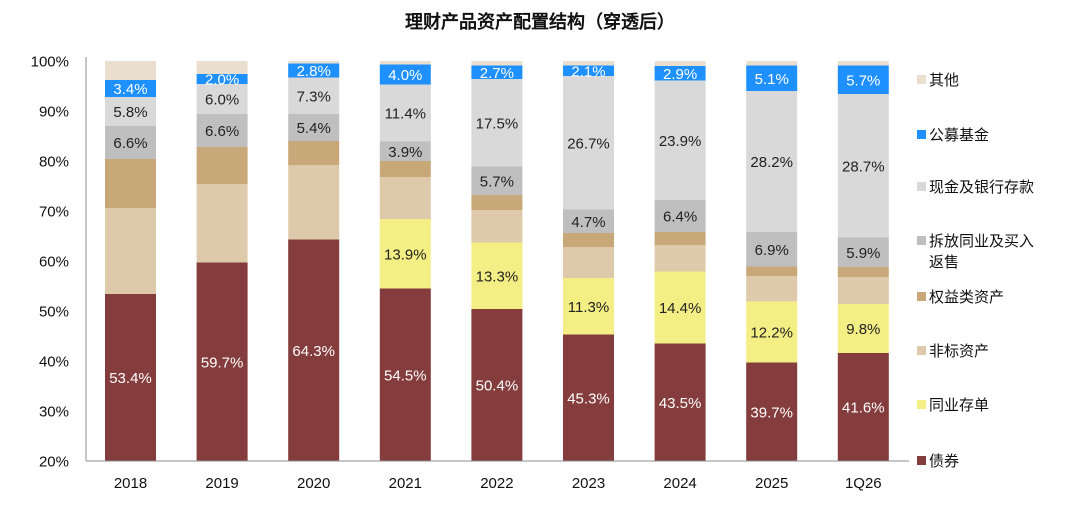  I want to click on data-label: 9.8%, so click(863, 329).